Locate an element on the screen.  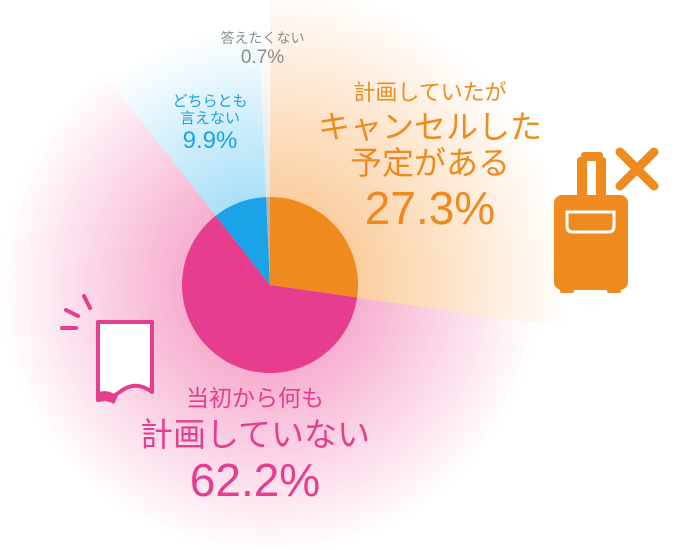
label-cancelled-name-2: キャンセルした is located at coordinates (429, 126).